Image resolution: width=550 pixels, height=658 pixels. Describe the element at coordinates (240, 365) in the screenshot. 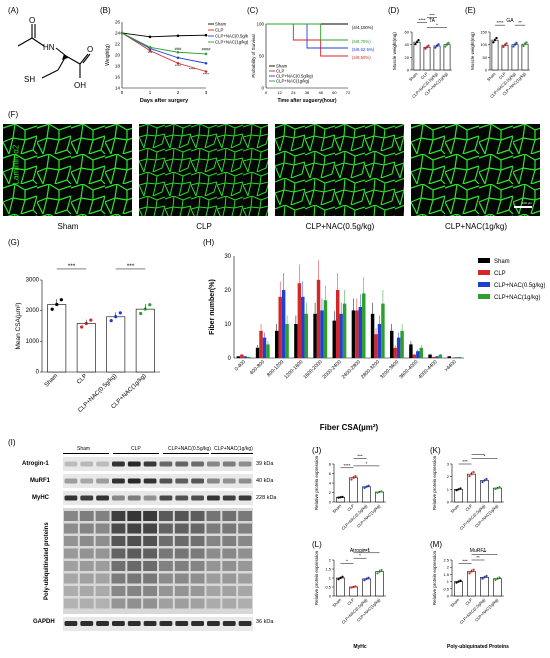

I see `category-label: 0-400` at that location.